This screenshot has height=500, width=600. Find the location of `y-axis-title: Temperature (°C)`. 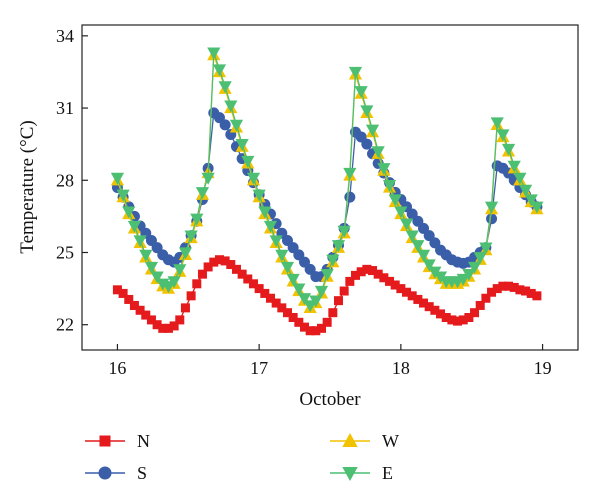

y-axis-title: Temperature (°C) is located at coordinates (27, 186).